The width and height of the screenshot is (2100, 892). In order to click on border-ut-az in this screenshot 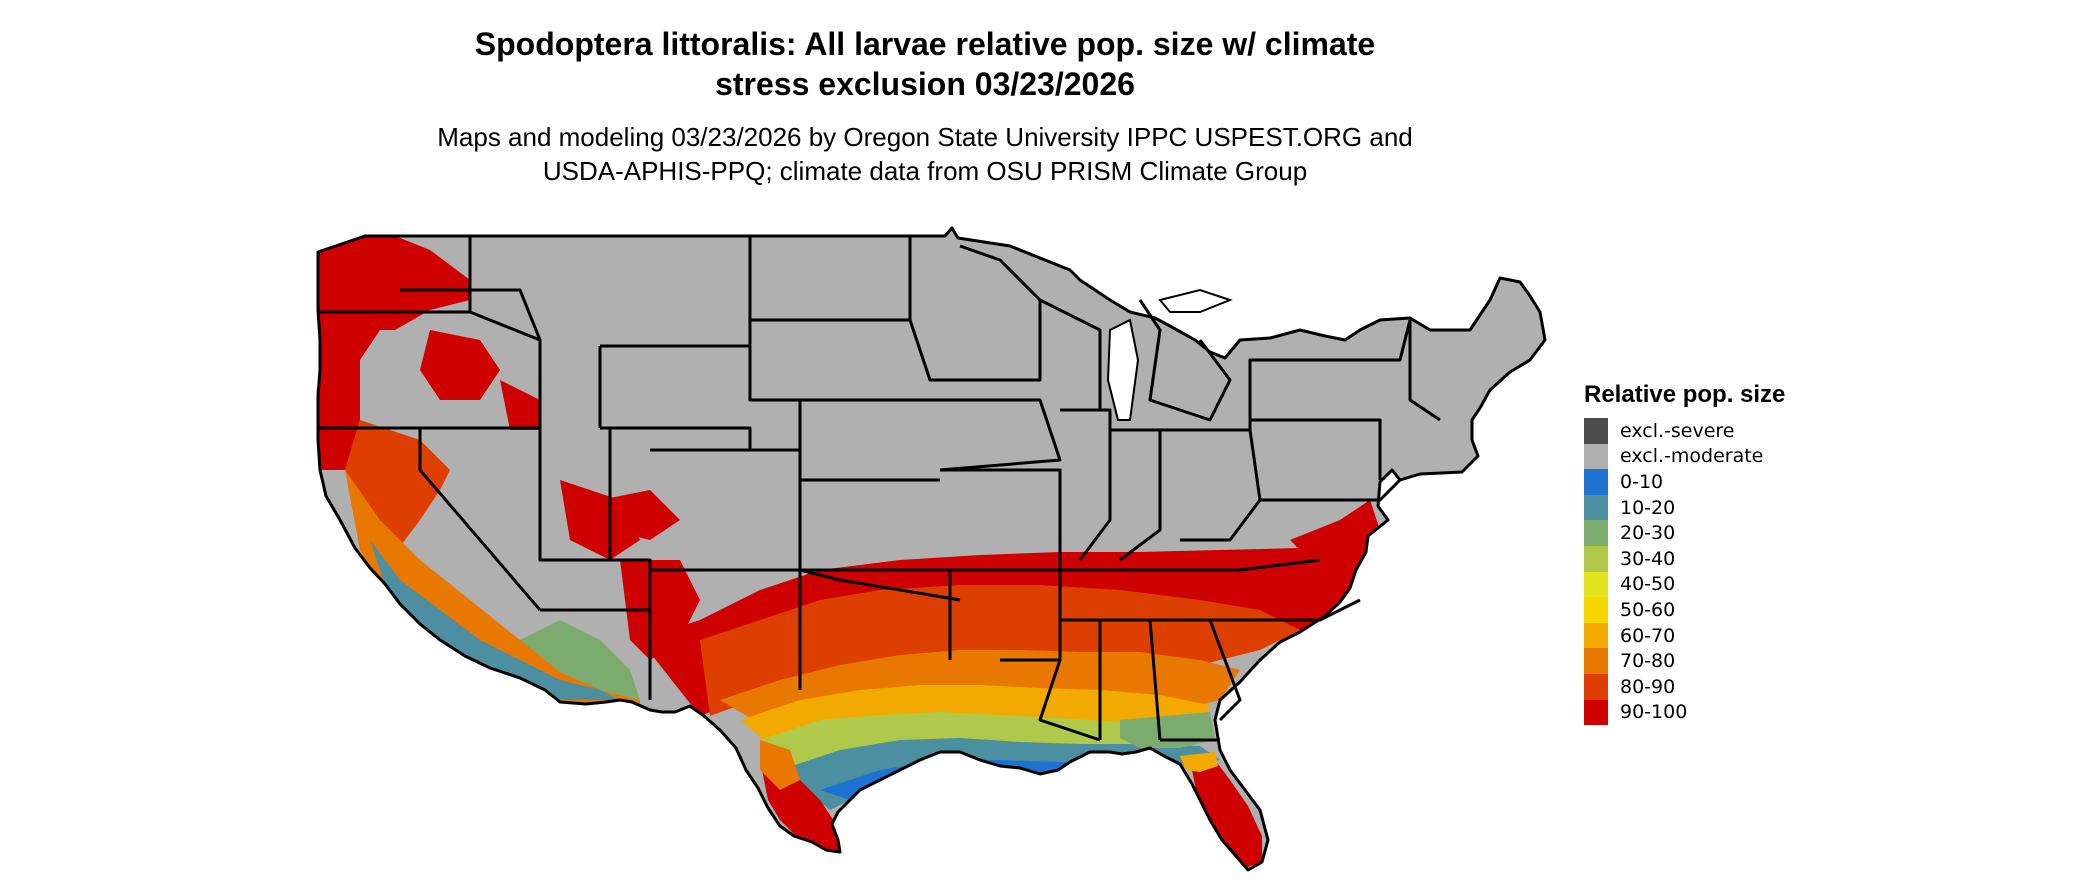, I will do `click(630, 564)`.